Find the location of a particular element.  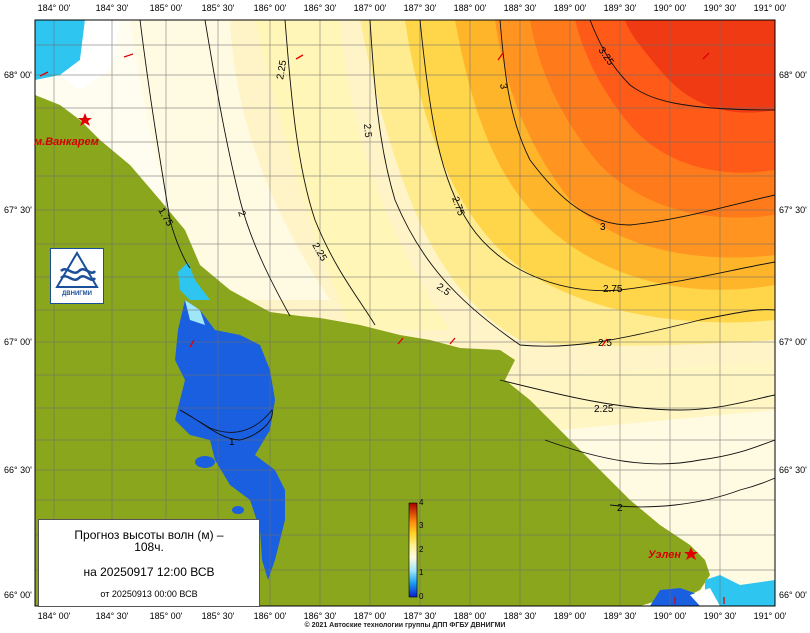

uelen-star is located at coordinates (691, 553).